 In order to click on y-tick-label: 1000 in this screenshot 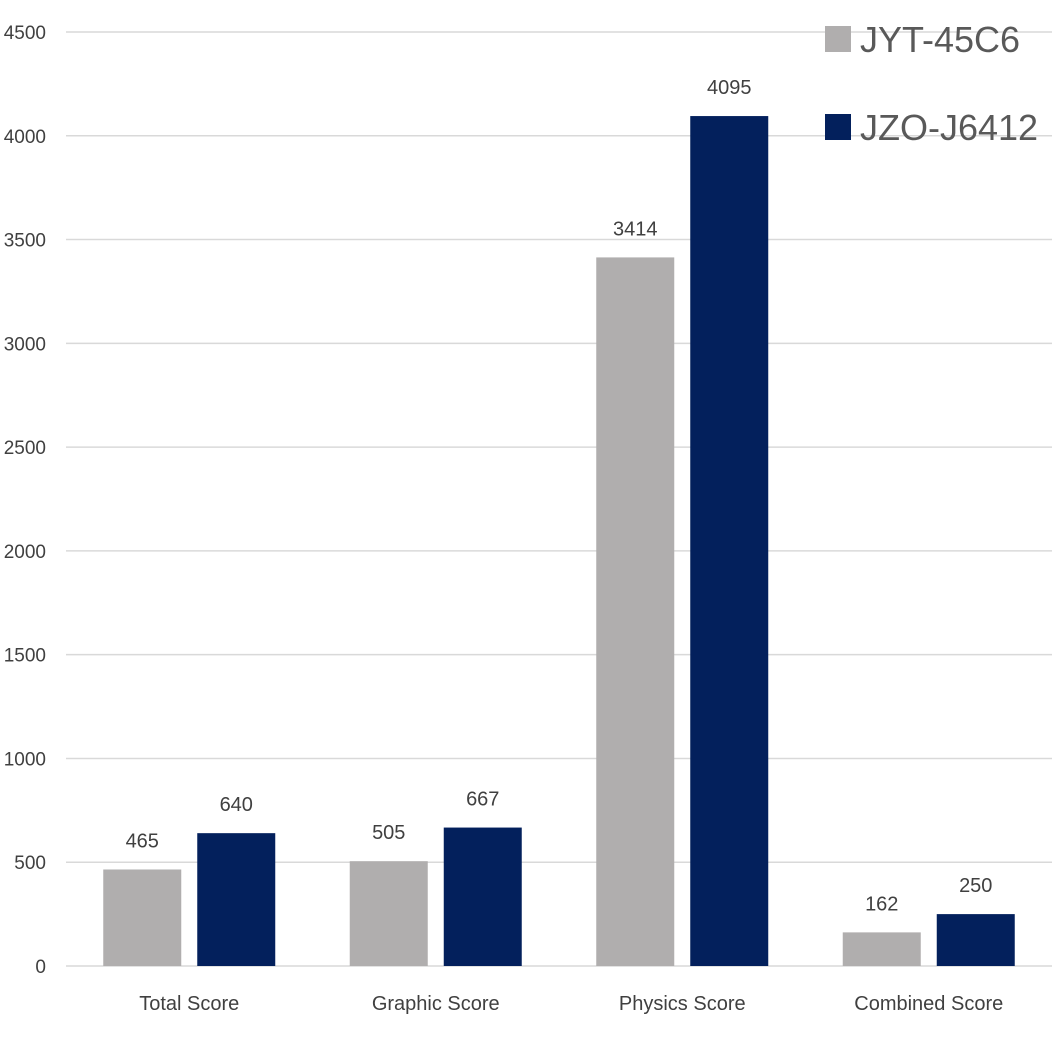, I will do `click(25, 759)`.